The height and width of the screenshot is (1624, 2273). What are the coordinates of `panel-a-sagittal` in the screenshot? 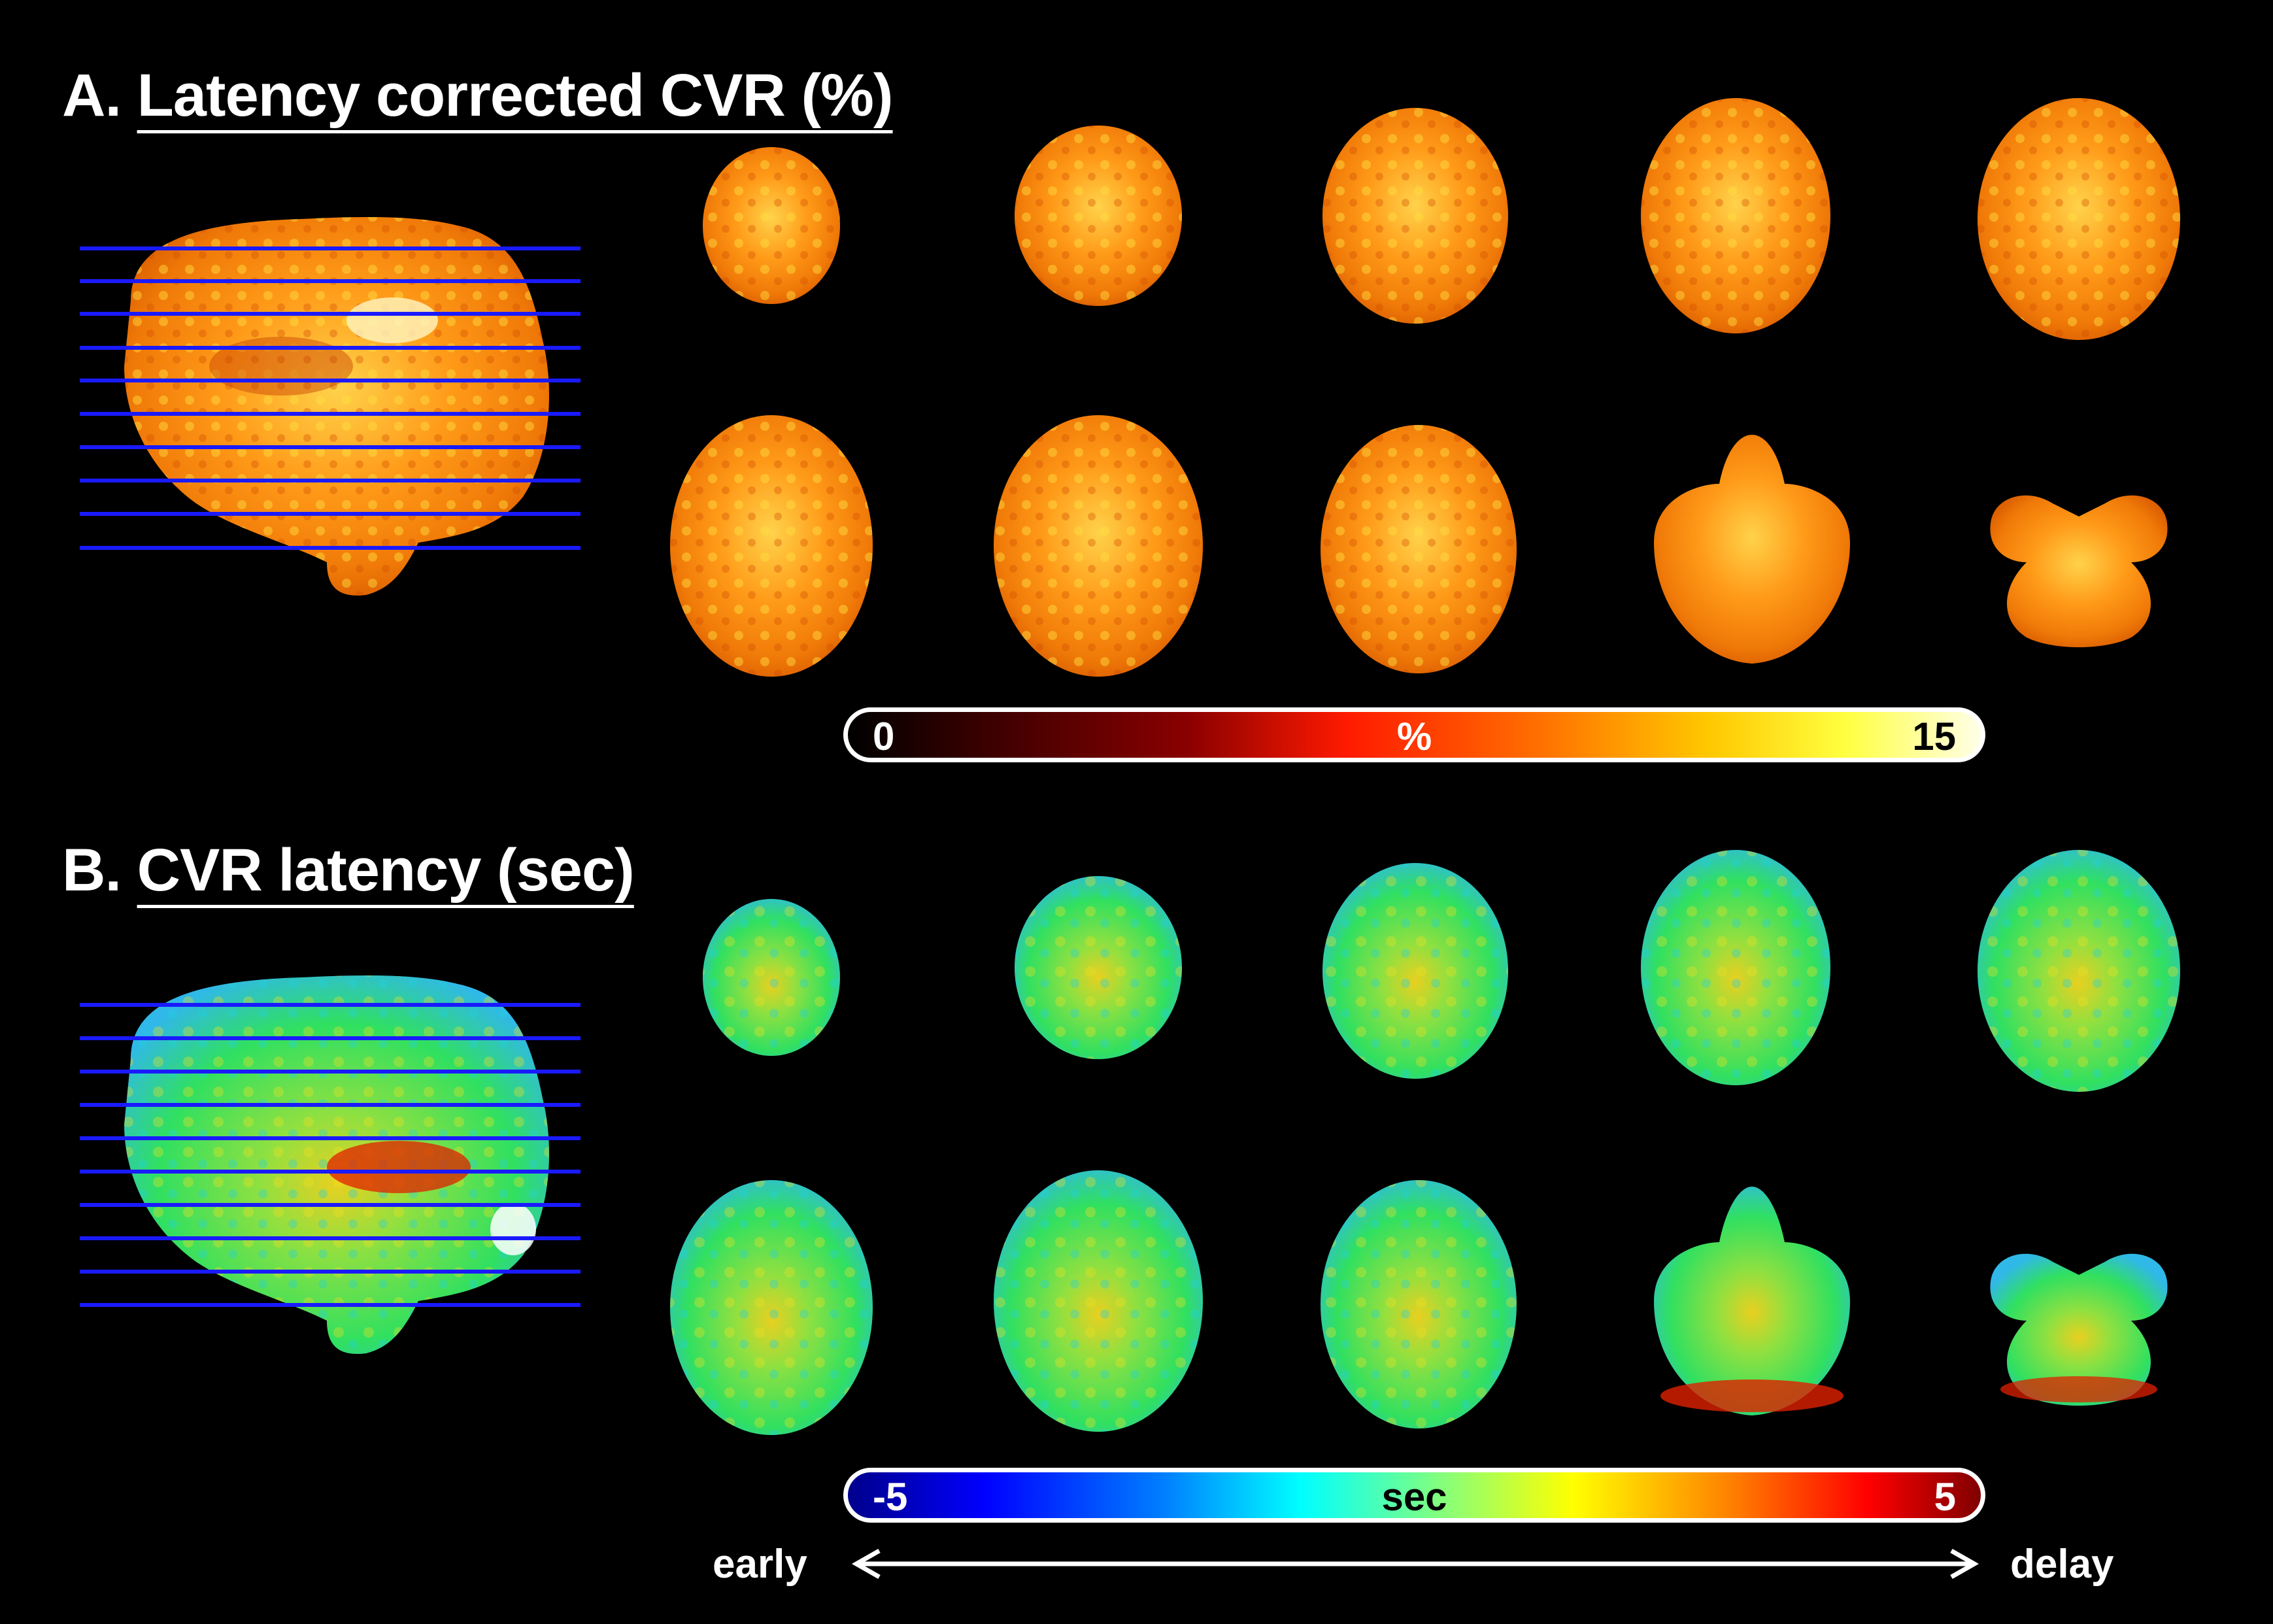 It's located at (336, 407).